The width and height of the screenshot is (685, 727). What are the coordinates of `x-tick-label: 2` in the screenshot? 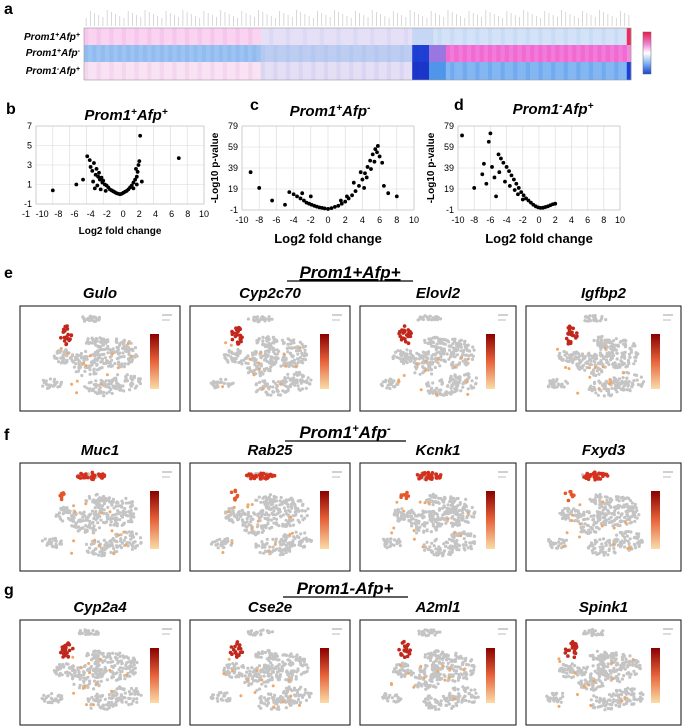 It's located at (555, 220).